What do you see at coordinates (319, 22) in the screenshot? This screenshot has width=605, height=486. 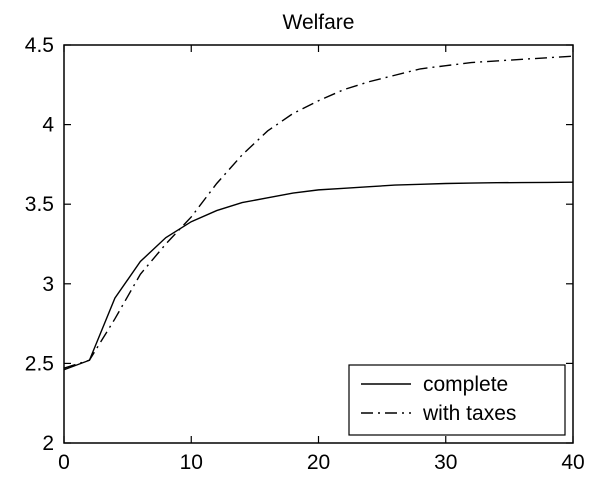 I see `chart-title: Welfare` at bounding box center [319, 22].